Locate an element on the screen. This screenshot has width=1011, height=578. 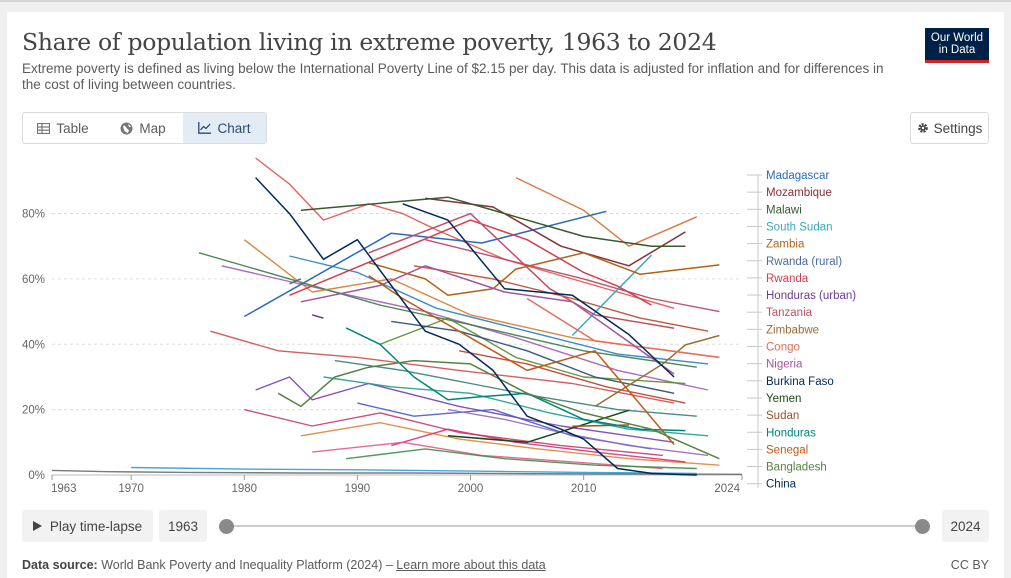
series-line-zambia is located at coordinates (544, 274).